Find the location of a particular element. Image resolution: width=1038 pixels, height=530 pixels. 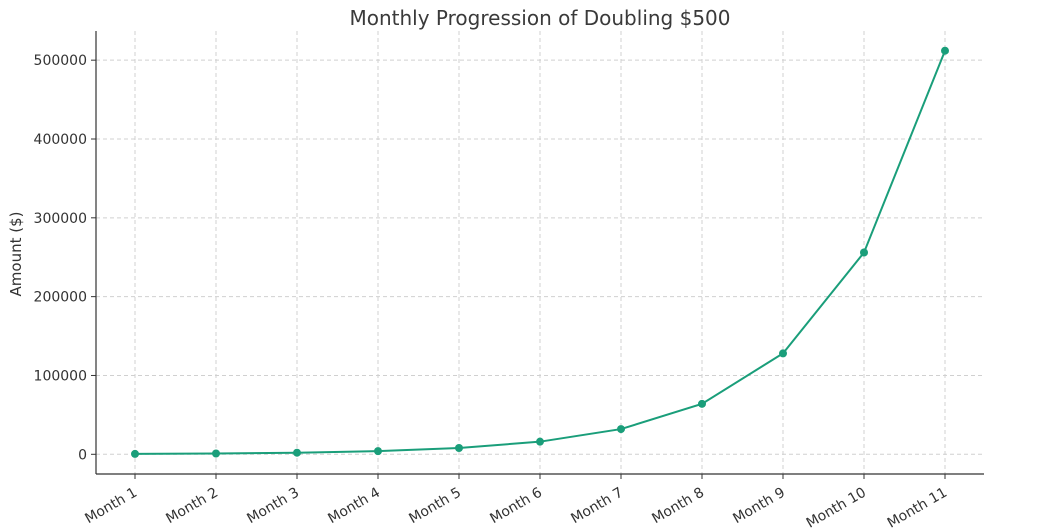

y-tick-label: 400000 is located at coordinates (60, 140).